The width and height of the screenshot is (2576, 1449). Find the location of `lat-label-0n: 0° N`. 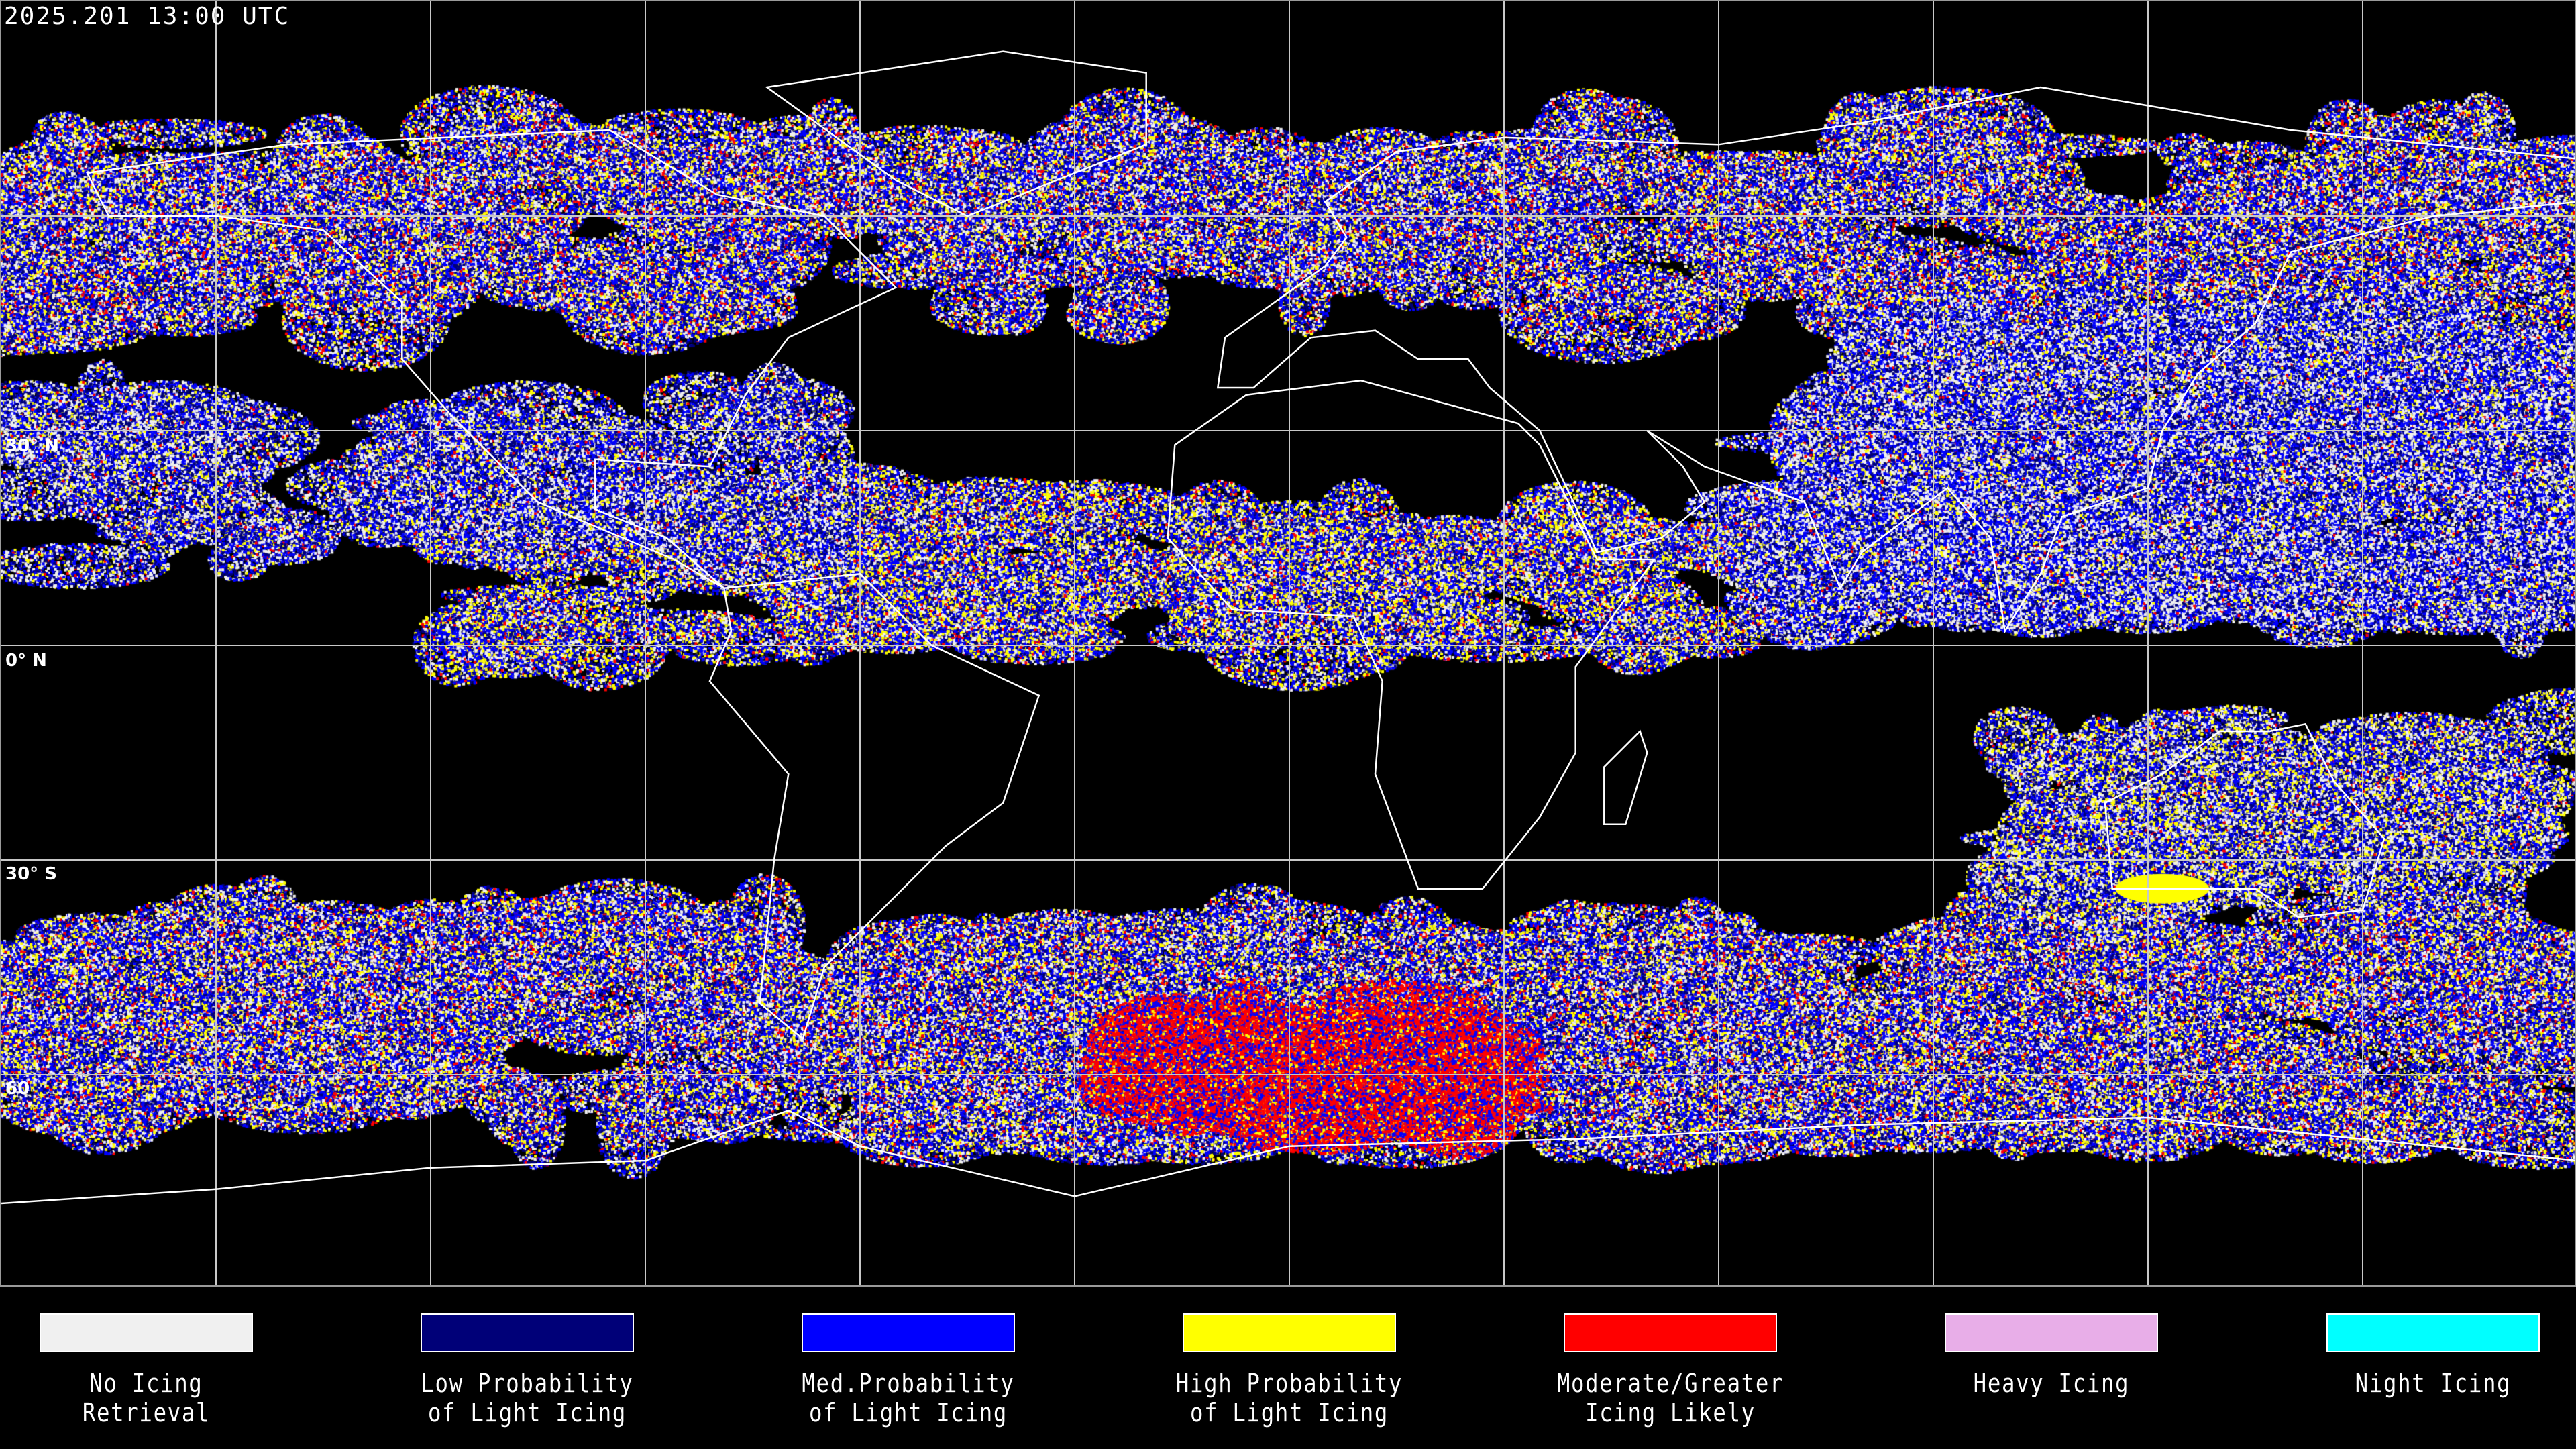

lat-label-0n: 0° N is located at coordinates (26, 661).